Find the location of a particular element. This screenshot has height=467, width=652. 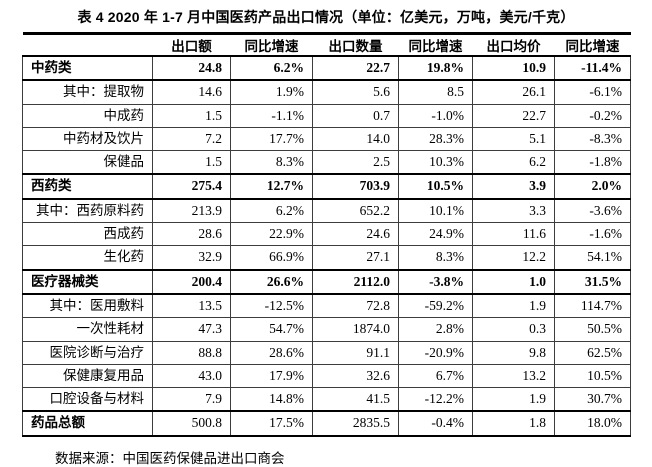

cell-value: 27.1 is located at coordinates (355, 258).